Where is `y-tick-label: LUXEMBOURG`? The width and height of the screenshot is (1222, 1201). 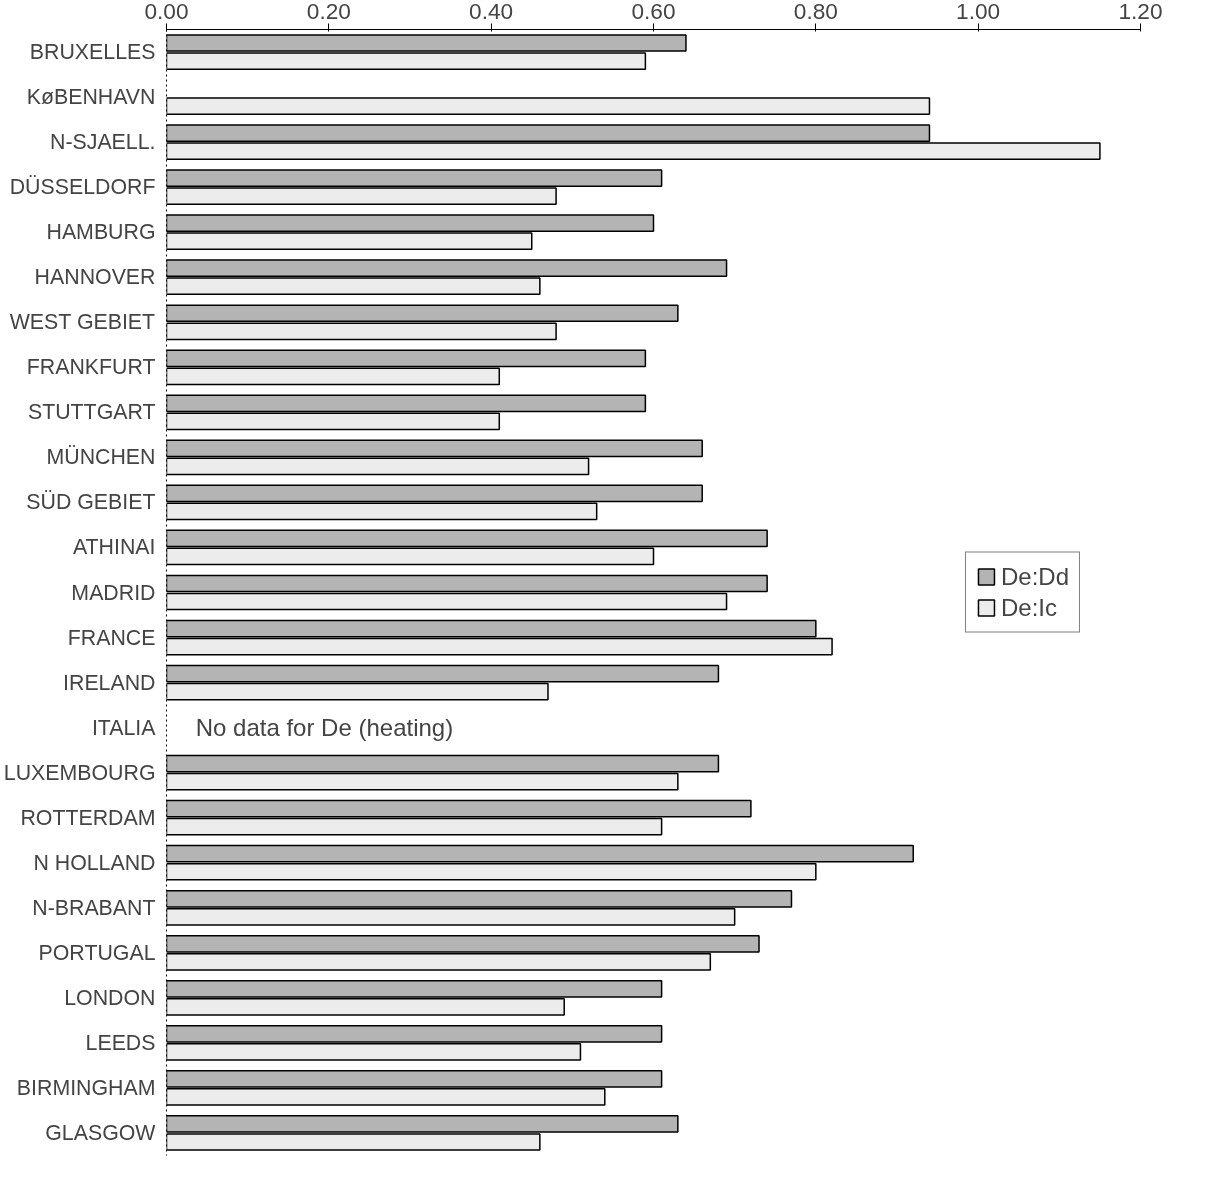 y-tick-label: LUXEMBOURG is located at coordinates (79, 772).